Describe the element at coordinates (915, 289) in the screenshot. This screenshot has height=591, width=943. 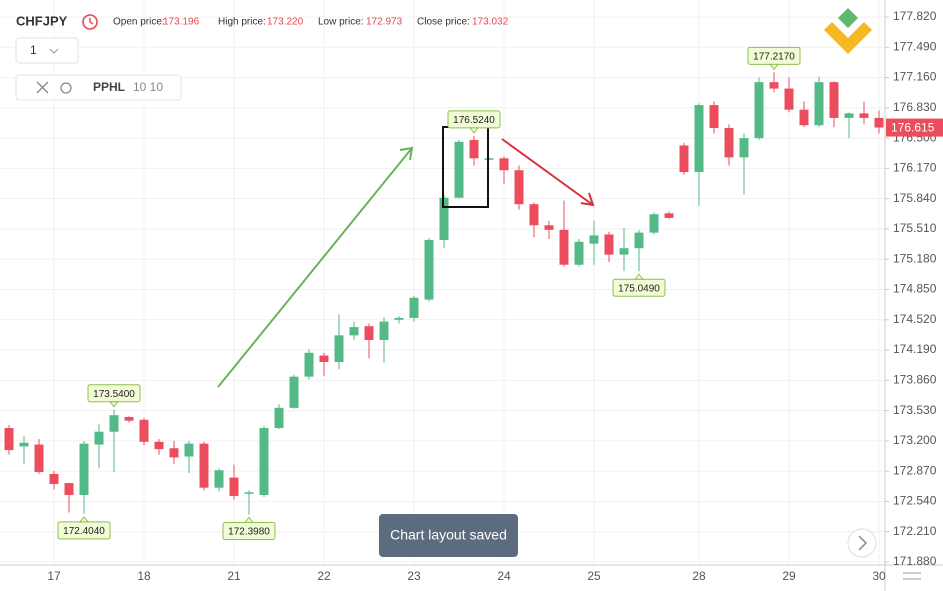
I see `y-tick-label: 174.850` at that location.